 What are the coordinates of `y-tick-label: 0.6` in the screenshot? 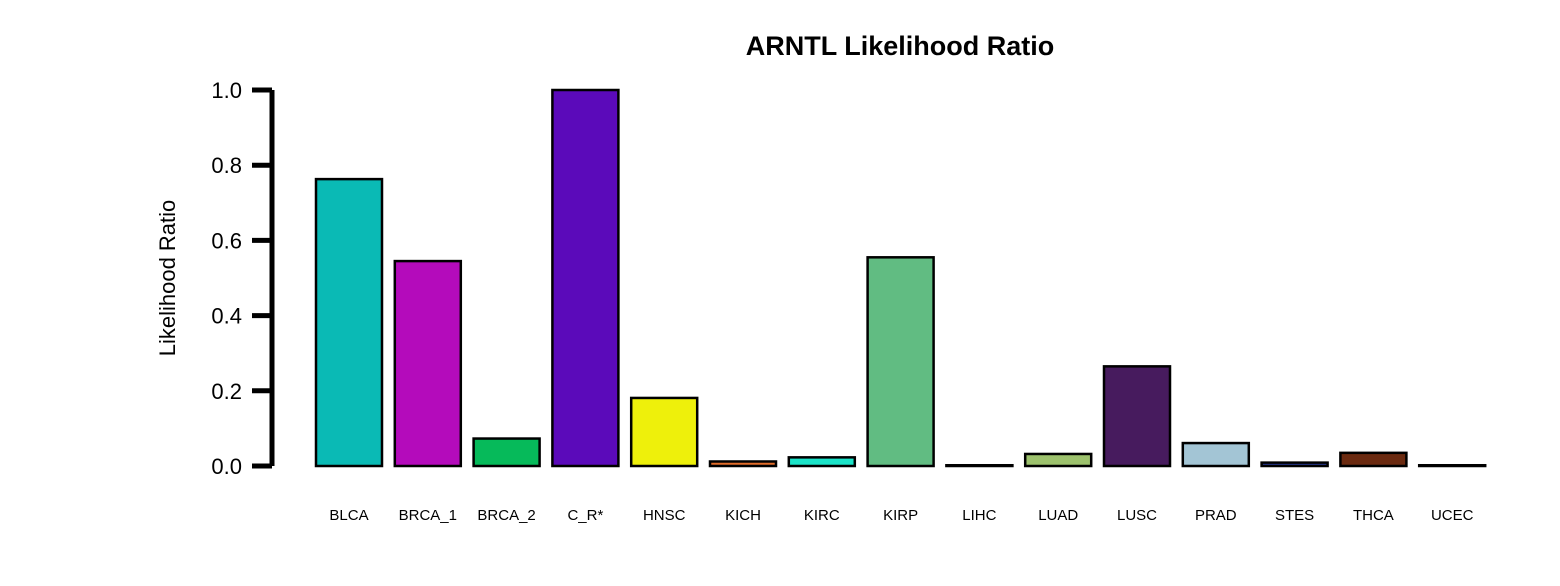 It's located at (226, 240).